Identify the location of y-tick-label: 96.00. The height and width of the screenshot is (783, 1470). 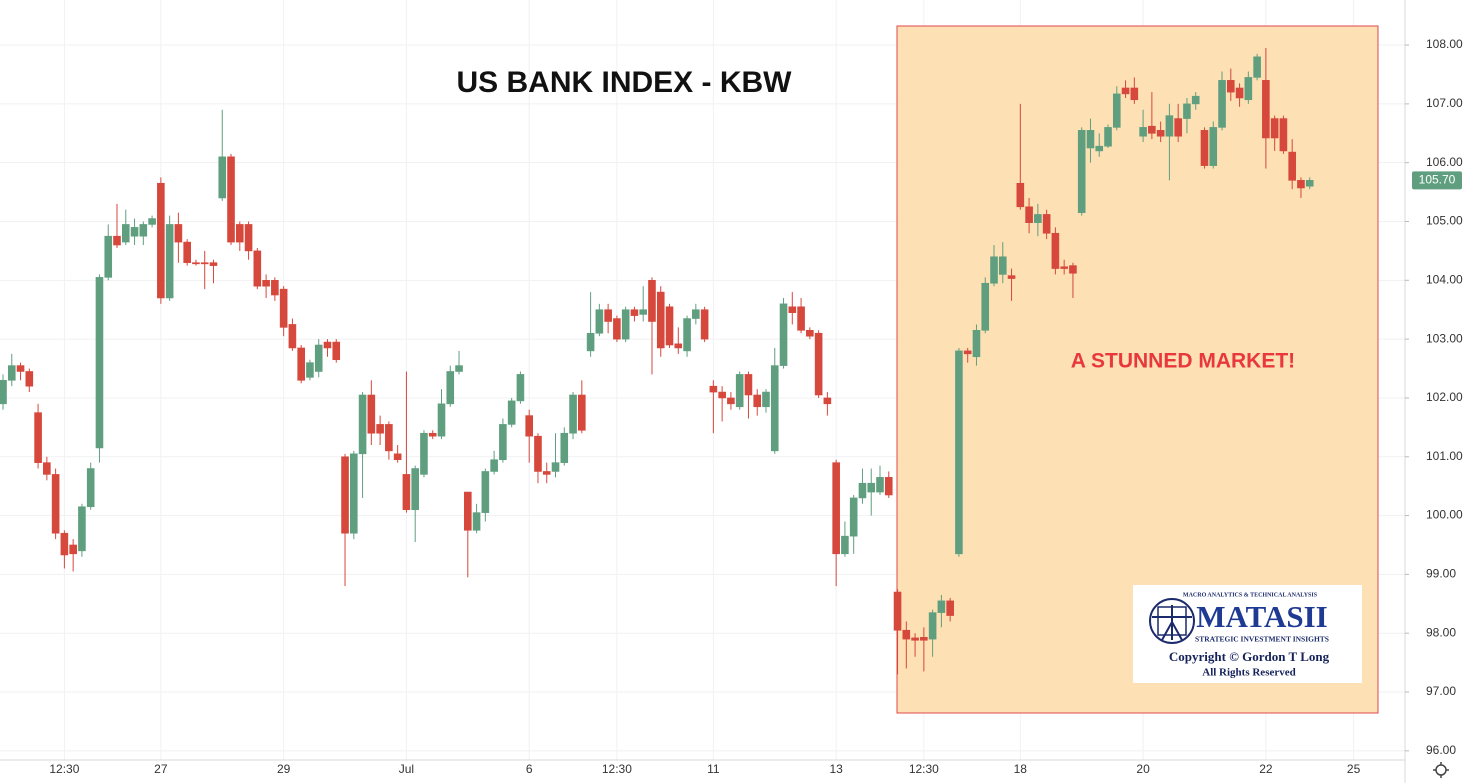
(1441, 750).